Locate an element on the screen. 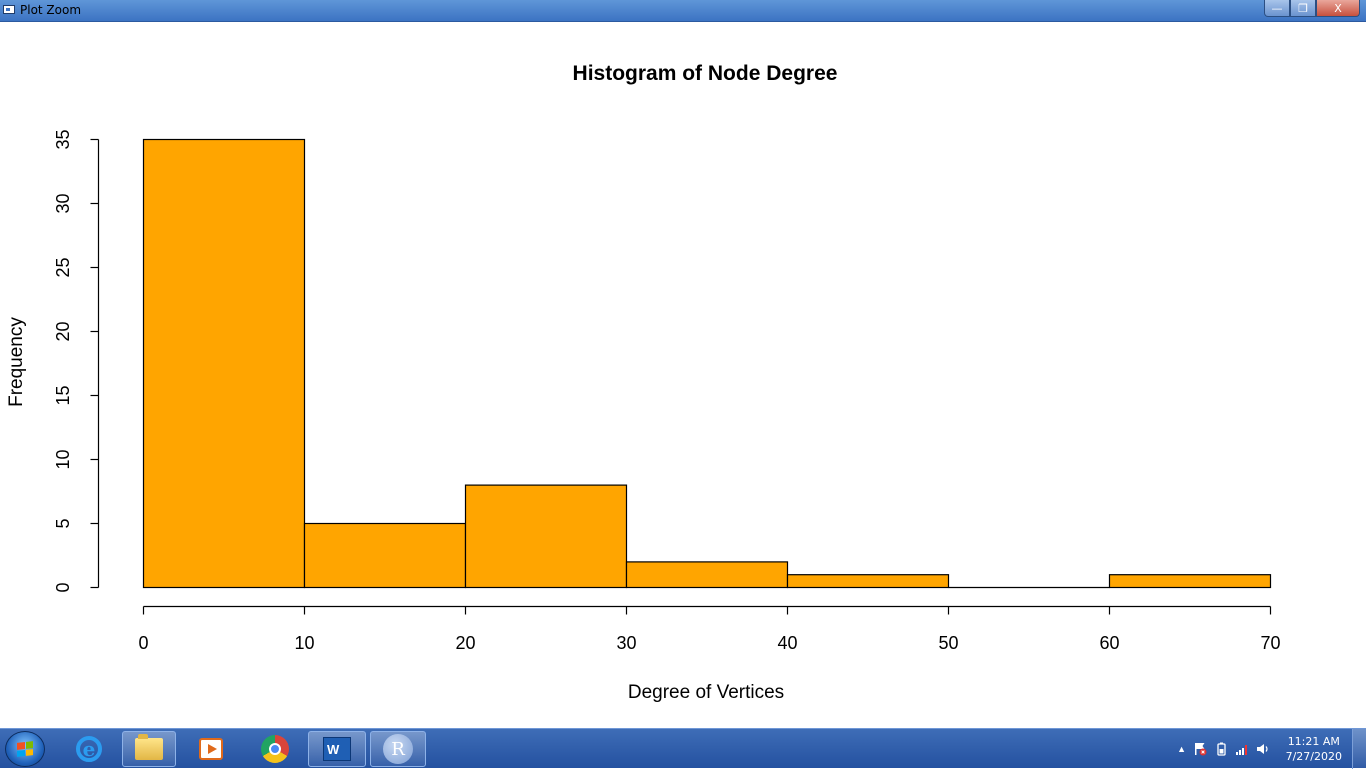 This screenshot has width=1366, height=769. x-tick-label-50: 50 is located at coordinates (948, 643).